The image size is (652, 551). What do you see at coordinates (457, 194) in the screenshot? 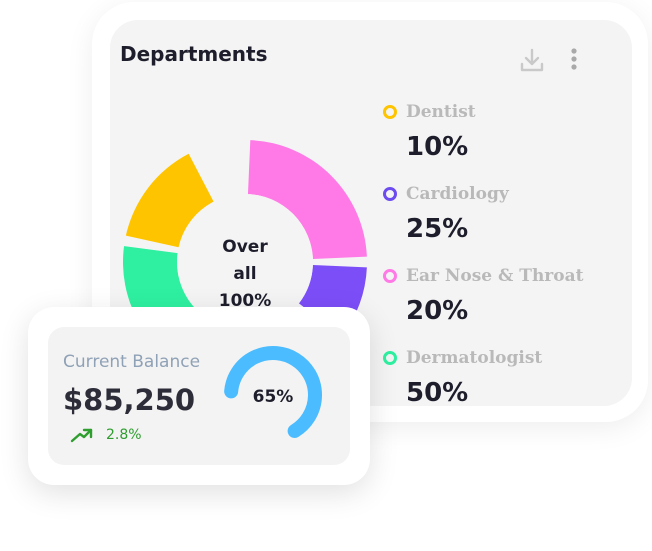
I see `legend-label: Cardiology` at bounding box center [457, 194].